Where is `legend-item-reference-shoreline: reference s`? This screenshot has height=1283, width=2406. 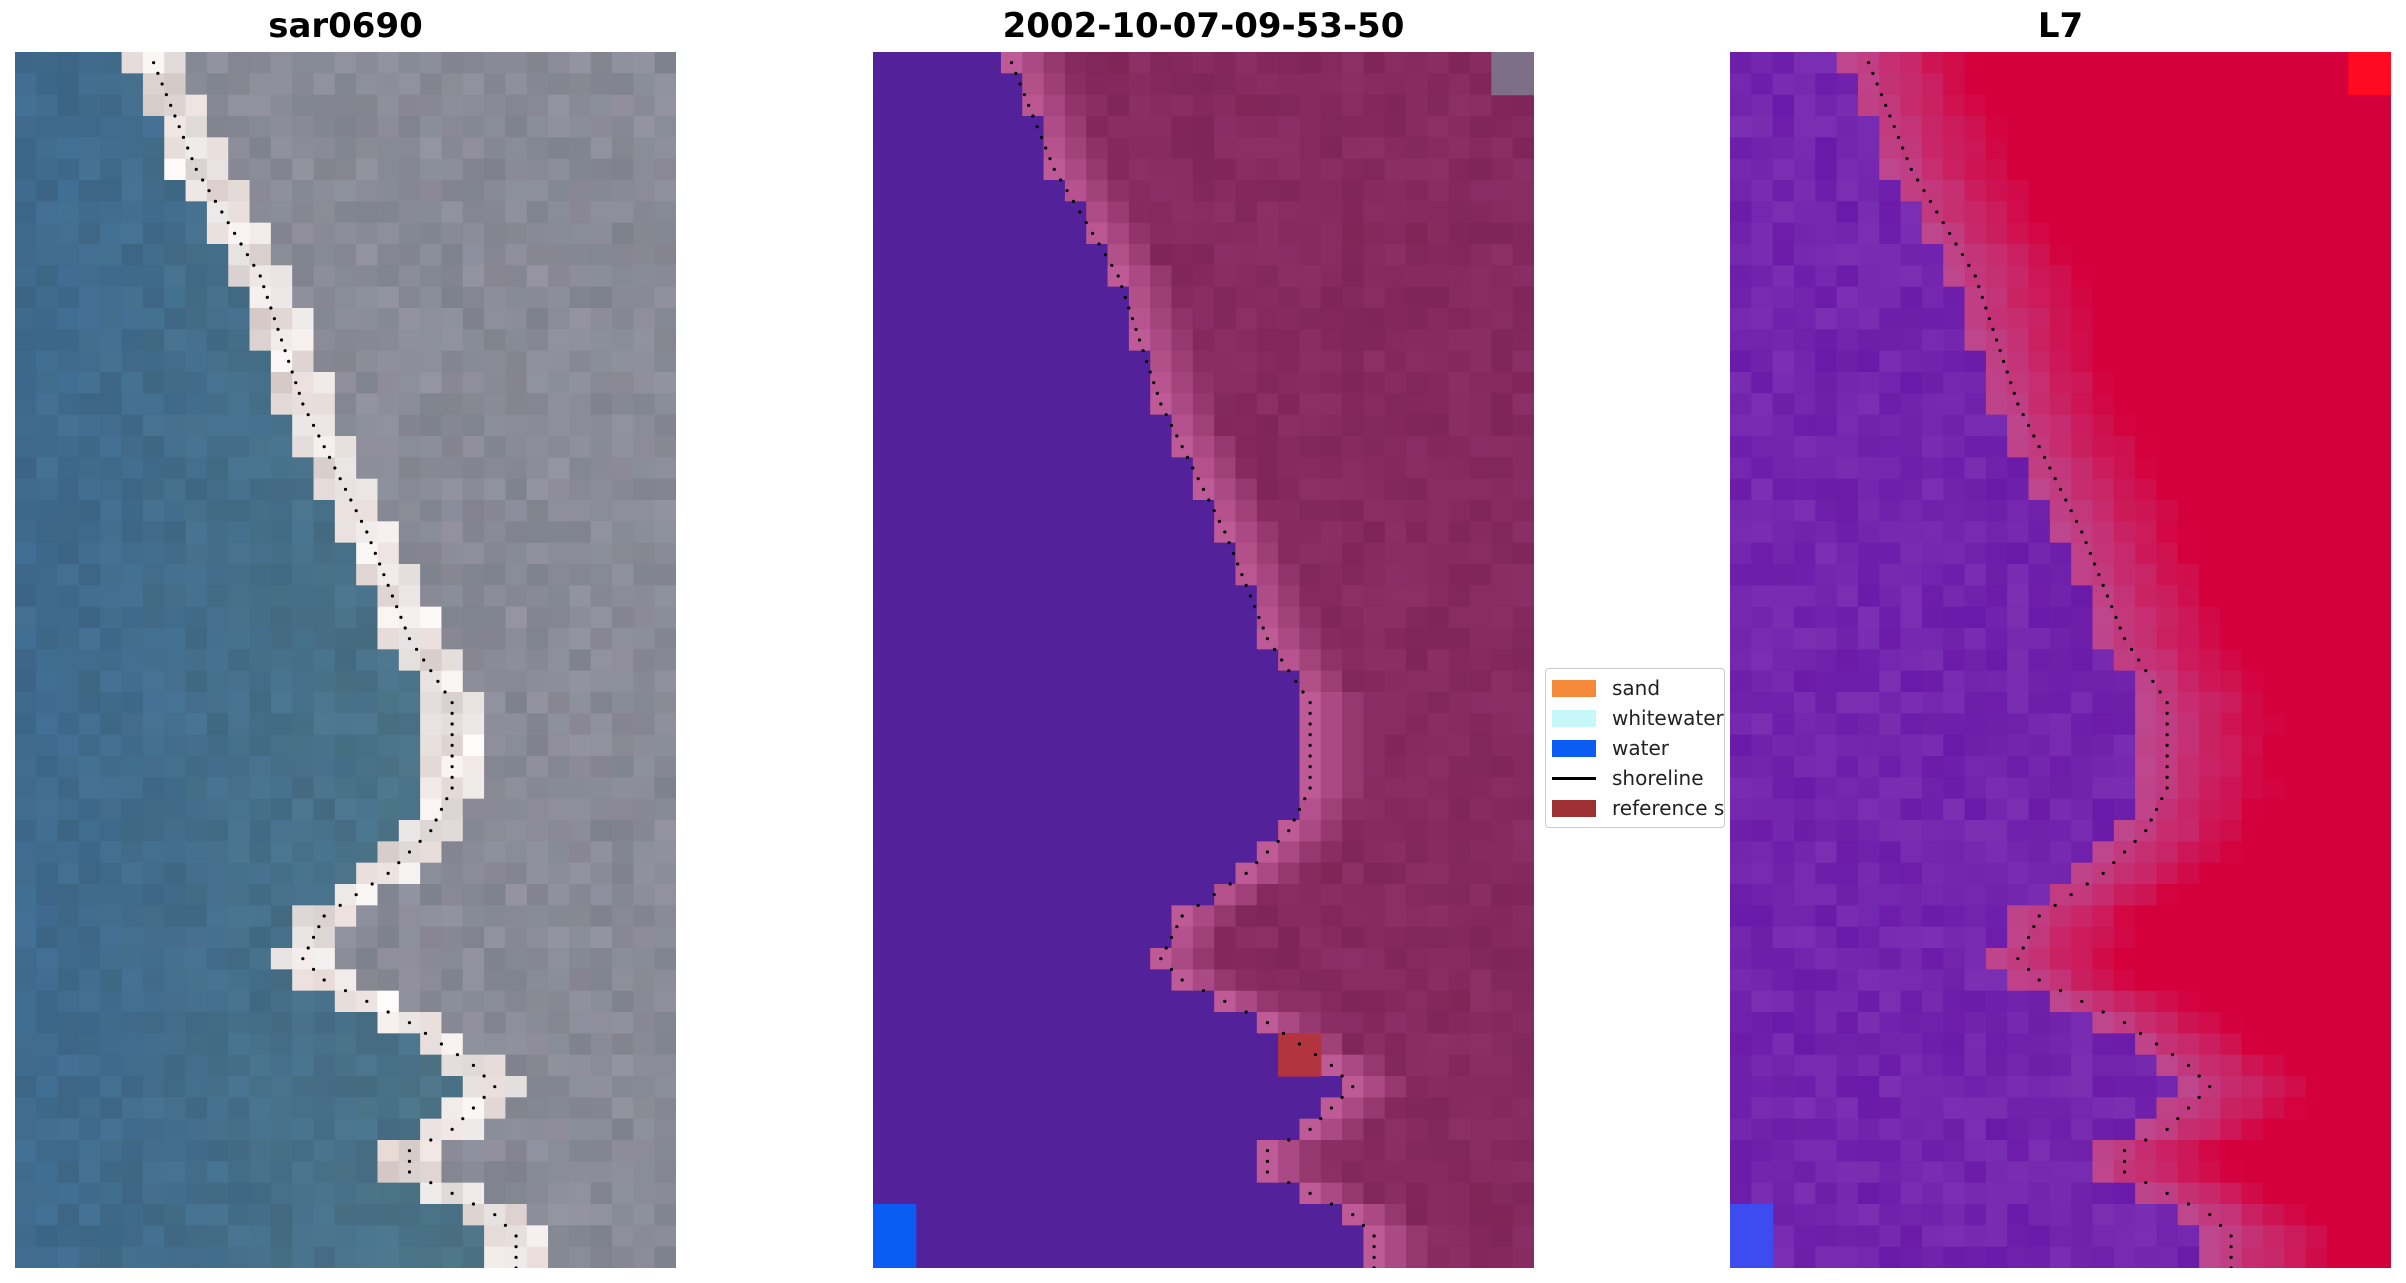
legend-item-reference-shoreline: reference s is located at coordinates (1638, 808).